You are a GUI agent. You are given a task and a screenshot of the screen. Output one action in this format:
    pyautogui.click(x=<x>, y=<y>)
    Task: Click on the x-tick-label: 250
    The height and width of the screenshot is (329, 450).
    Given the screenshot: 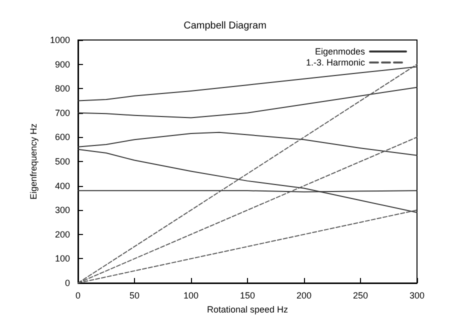 What is the action you would take?
    pyautogui.click(x=360, y=295)
    